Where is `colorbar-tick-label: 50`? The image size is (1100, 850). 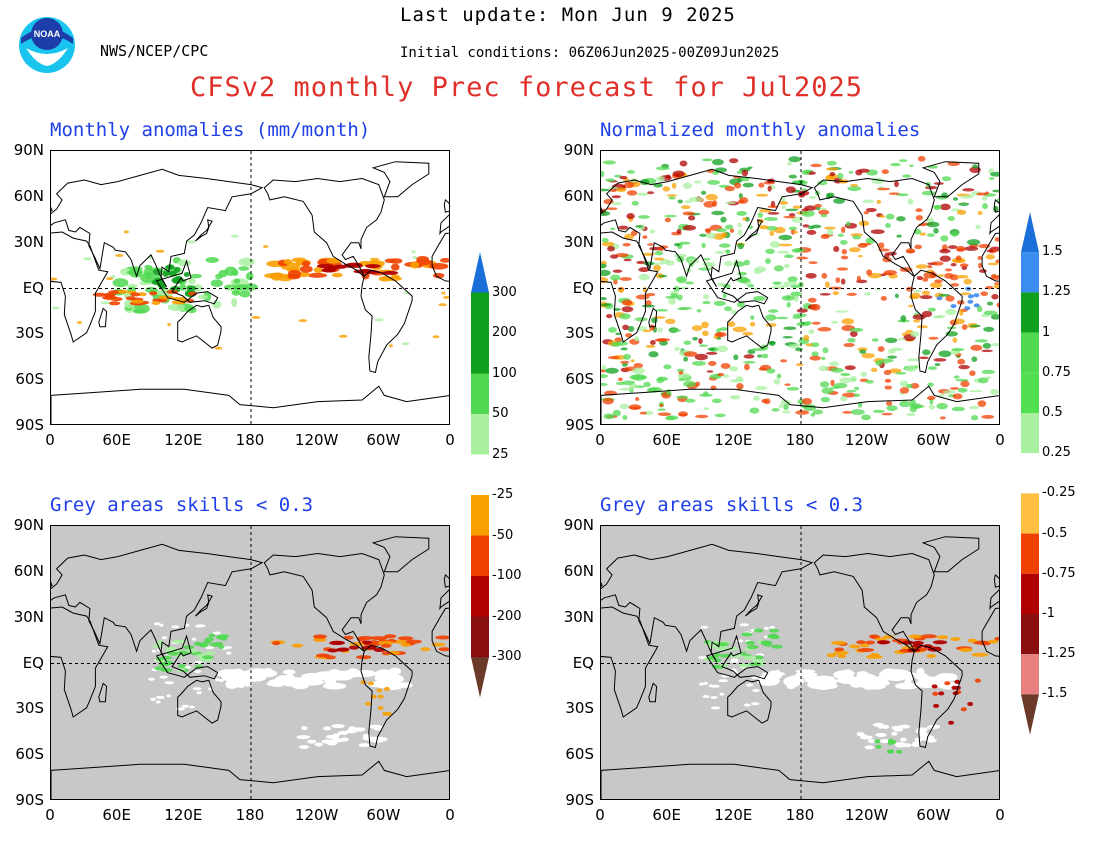
colorbar-tick-label: 50 is located at coordinates (500, 413).